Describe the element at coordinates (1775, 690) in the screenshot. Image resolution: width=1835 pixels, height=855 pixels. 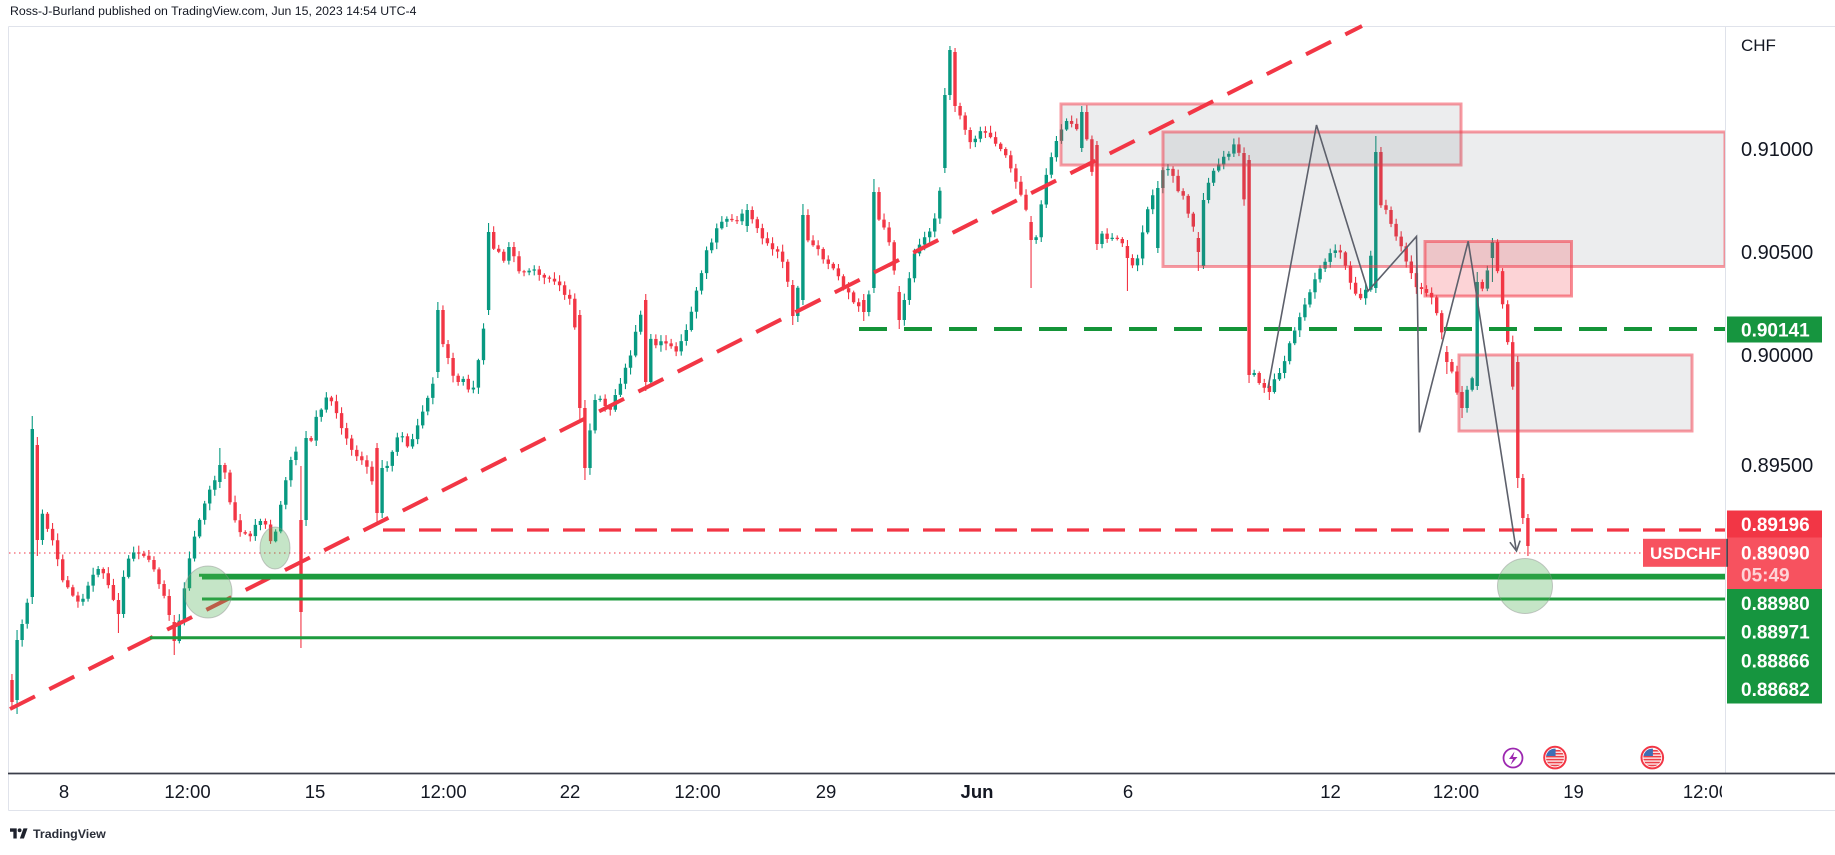
I see `svg-text: 0.88682` at that location.